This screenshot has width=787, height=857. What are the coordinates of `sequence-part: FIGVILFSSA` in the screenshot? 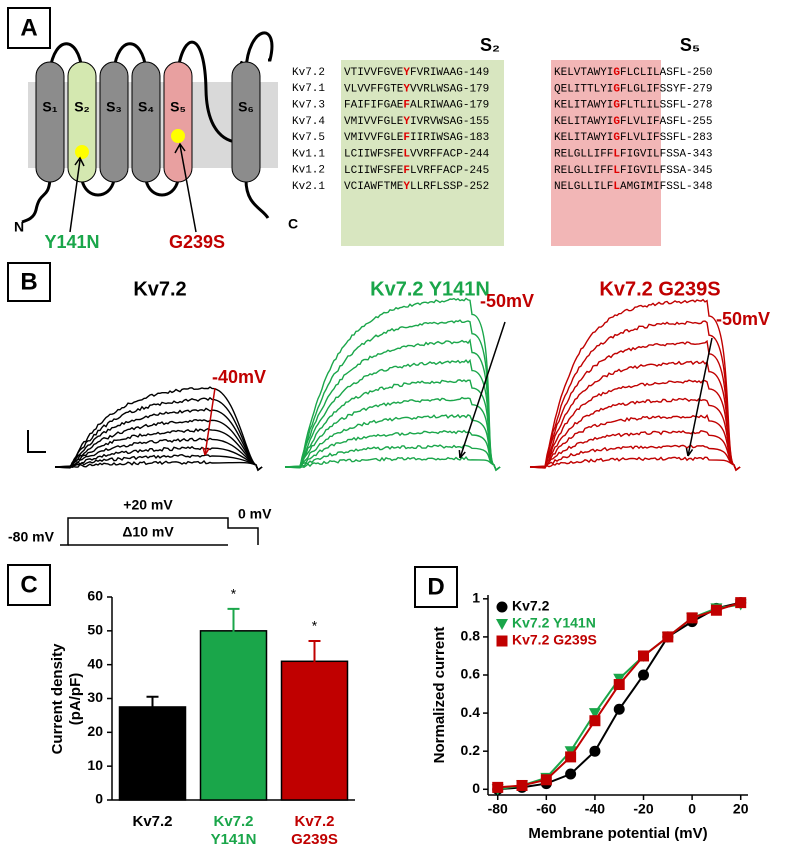 It's located at (653, 154).